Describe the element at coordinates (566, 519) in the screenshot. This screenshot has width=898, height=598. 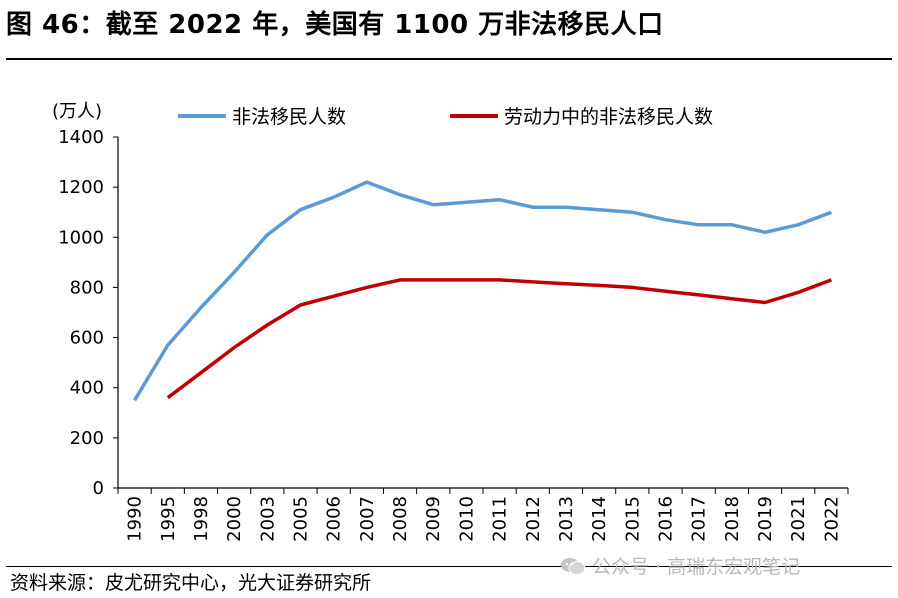
I see `x-tick-label: 2013` at that location.